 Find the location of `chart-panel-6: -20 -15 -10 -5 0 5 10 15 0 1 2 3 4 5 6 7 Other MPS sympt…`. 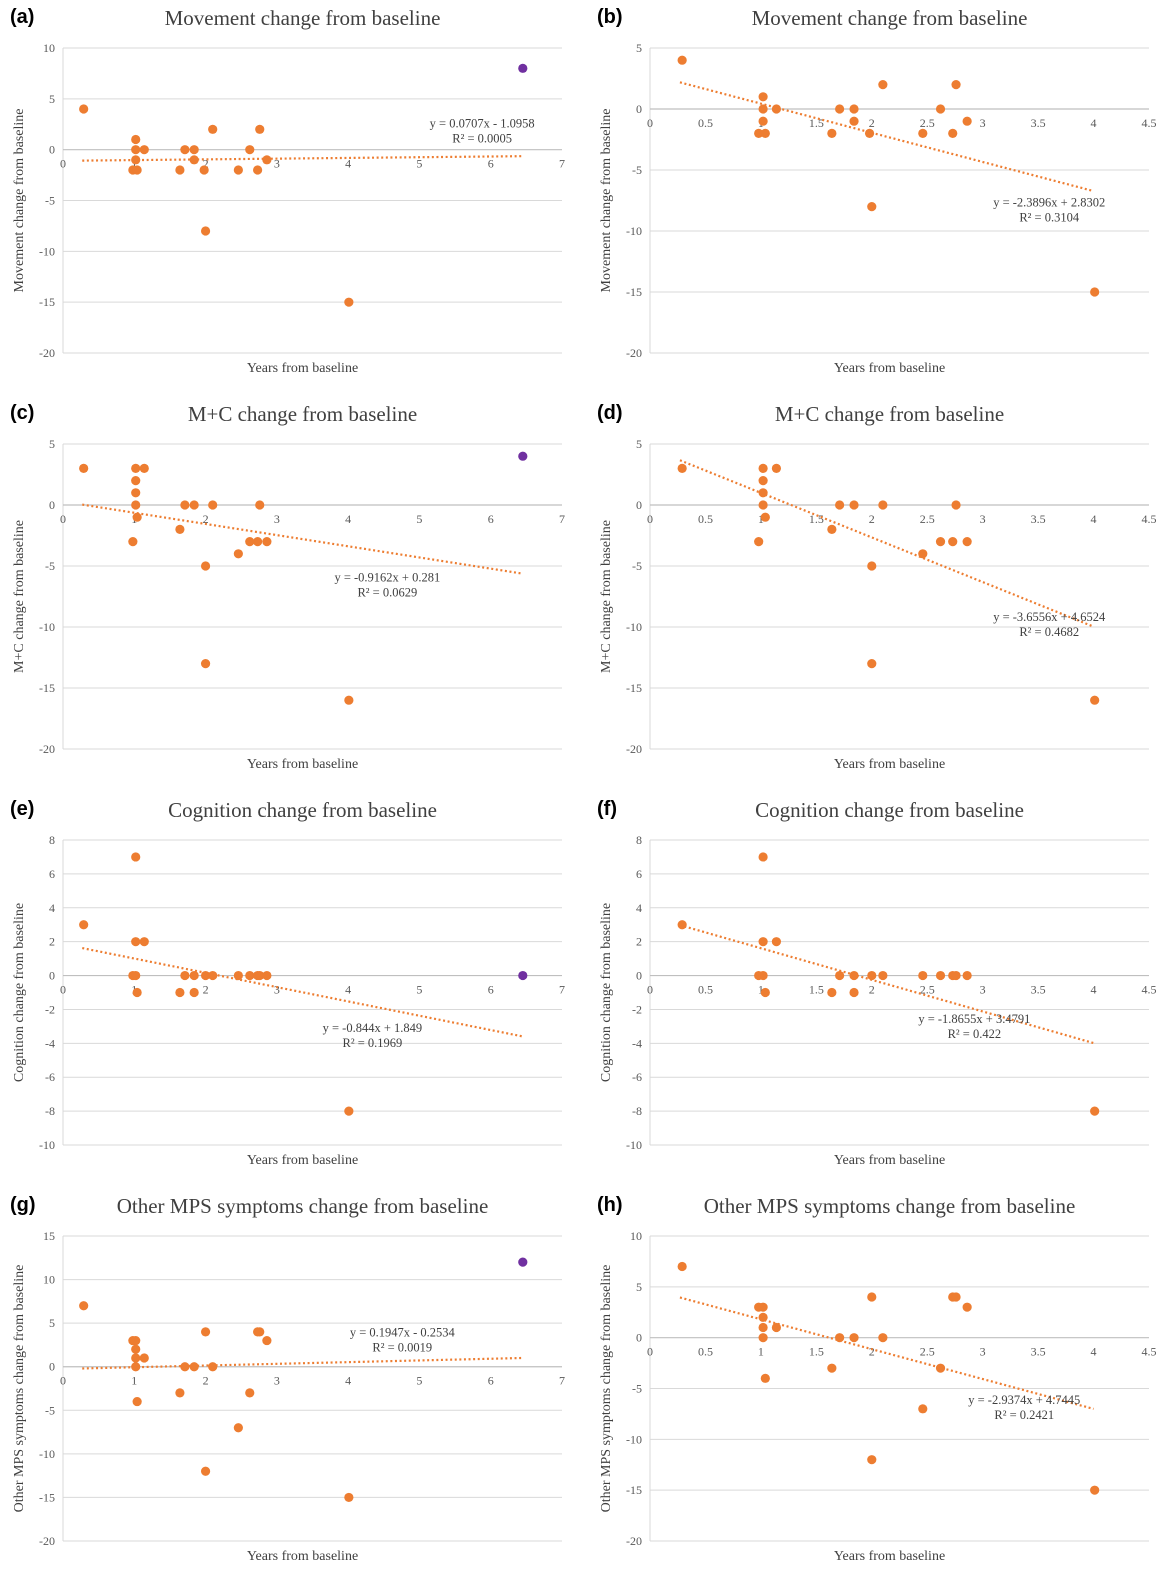

chart-panel-6: -20 -15 -10 -5 0 5 10 15 0 1 2 3 4 5 6 7 Other MPS sympt… is located at coordinates (293, 1386).